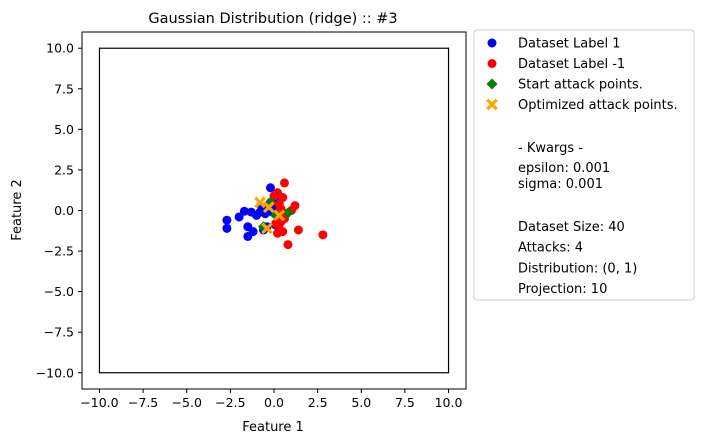 The height and width of the screenshot is (443, 704). Describe the element at coordinates (318, 402) in the screenshot. I see `x-tick-label: 2.5` at that location.